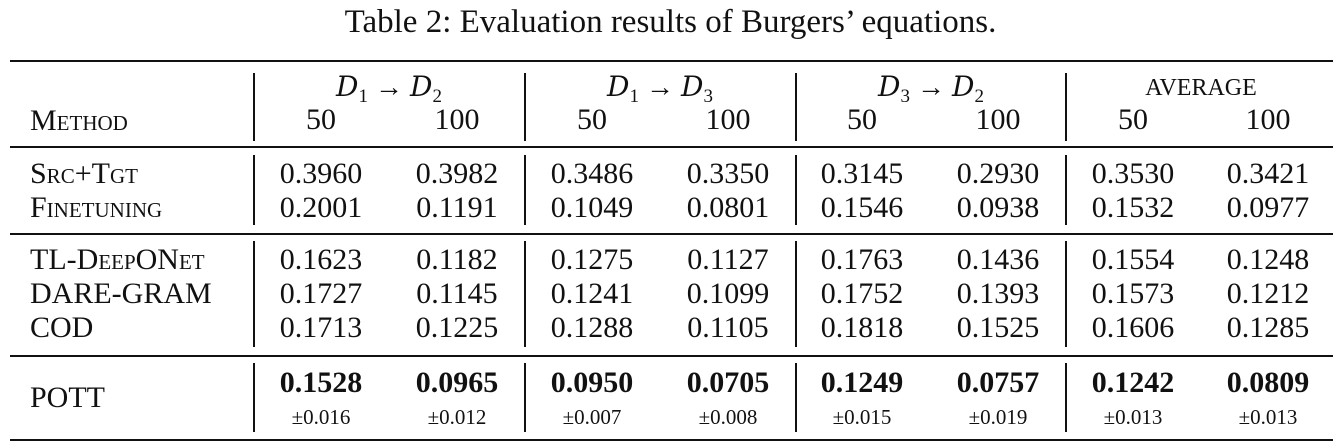  Describe the element at coordinates (931, 88) in the screenshot. I see `group-header-d3-d2: D3 → D2` at that location.